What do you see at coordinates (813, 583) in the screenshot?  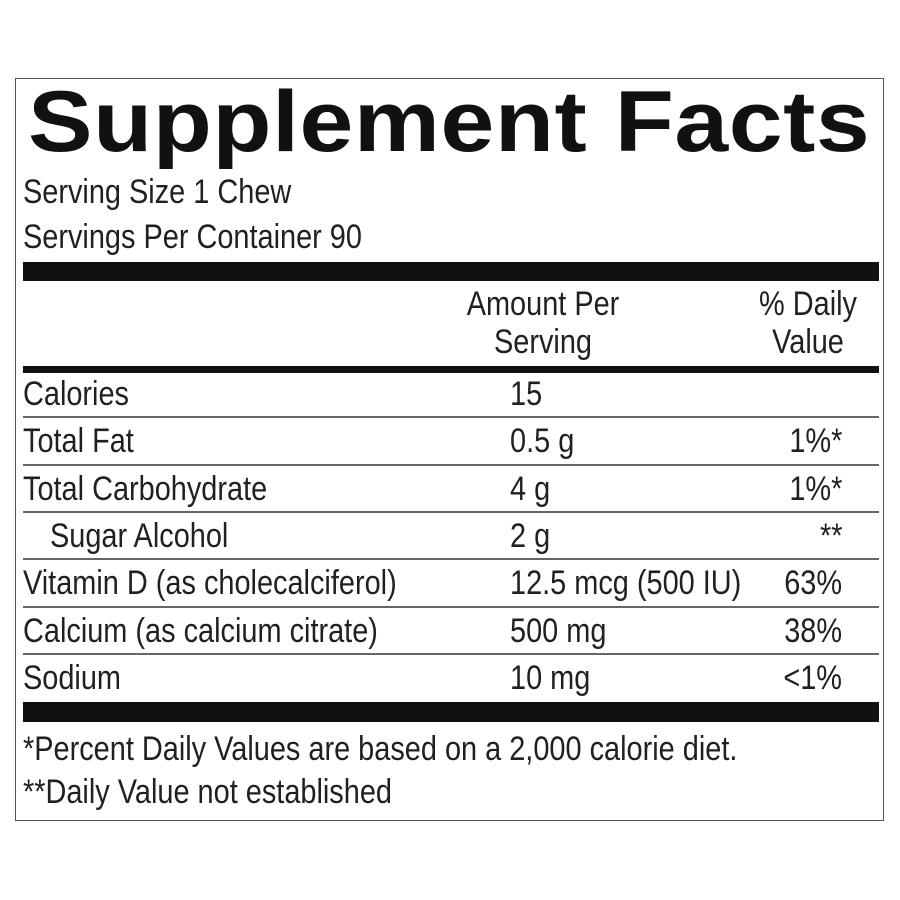 I see `nutrient-daily-value: 63%` at bounding box center [813, 583].